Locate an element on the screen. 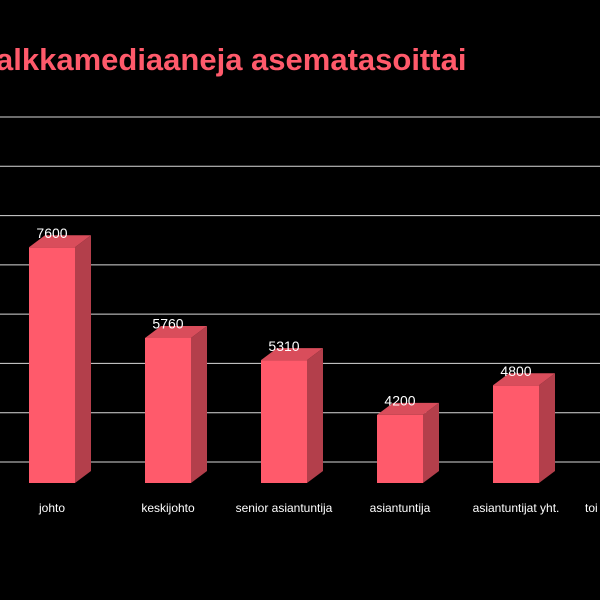 The image size is (600, 600). x-tick-label: keskijohto is located at coordinates (168, 508).